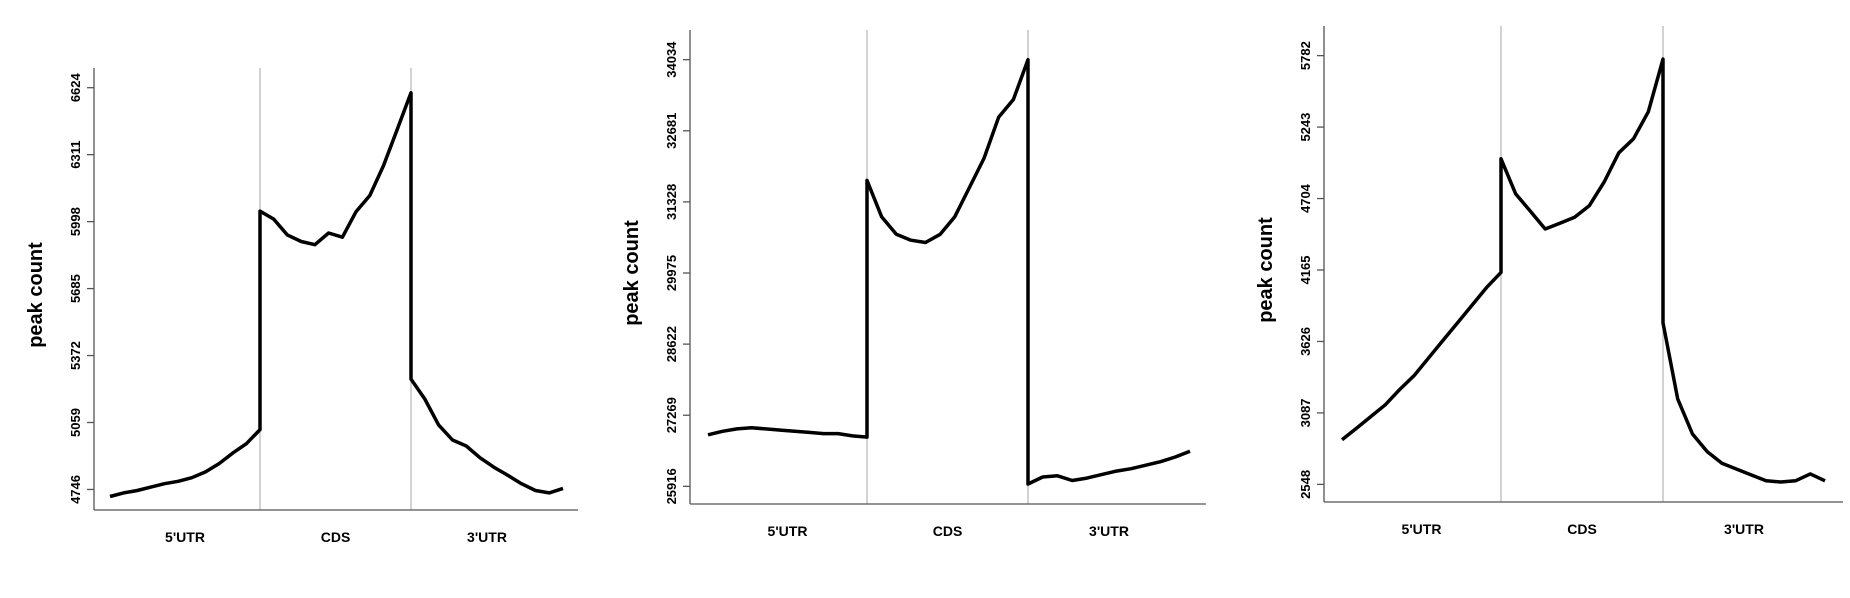 This screenshot has width=1850, height=598. Describe the element at coordinates (1305, 127) in the screenshot. I see `y-tick-label: 5243` at that location.